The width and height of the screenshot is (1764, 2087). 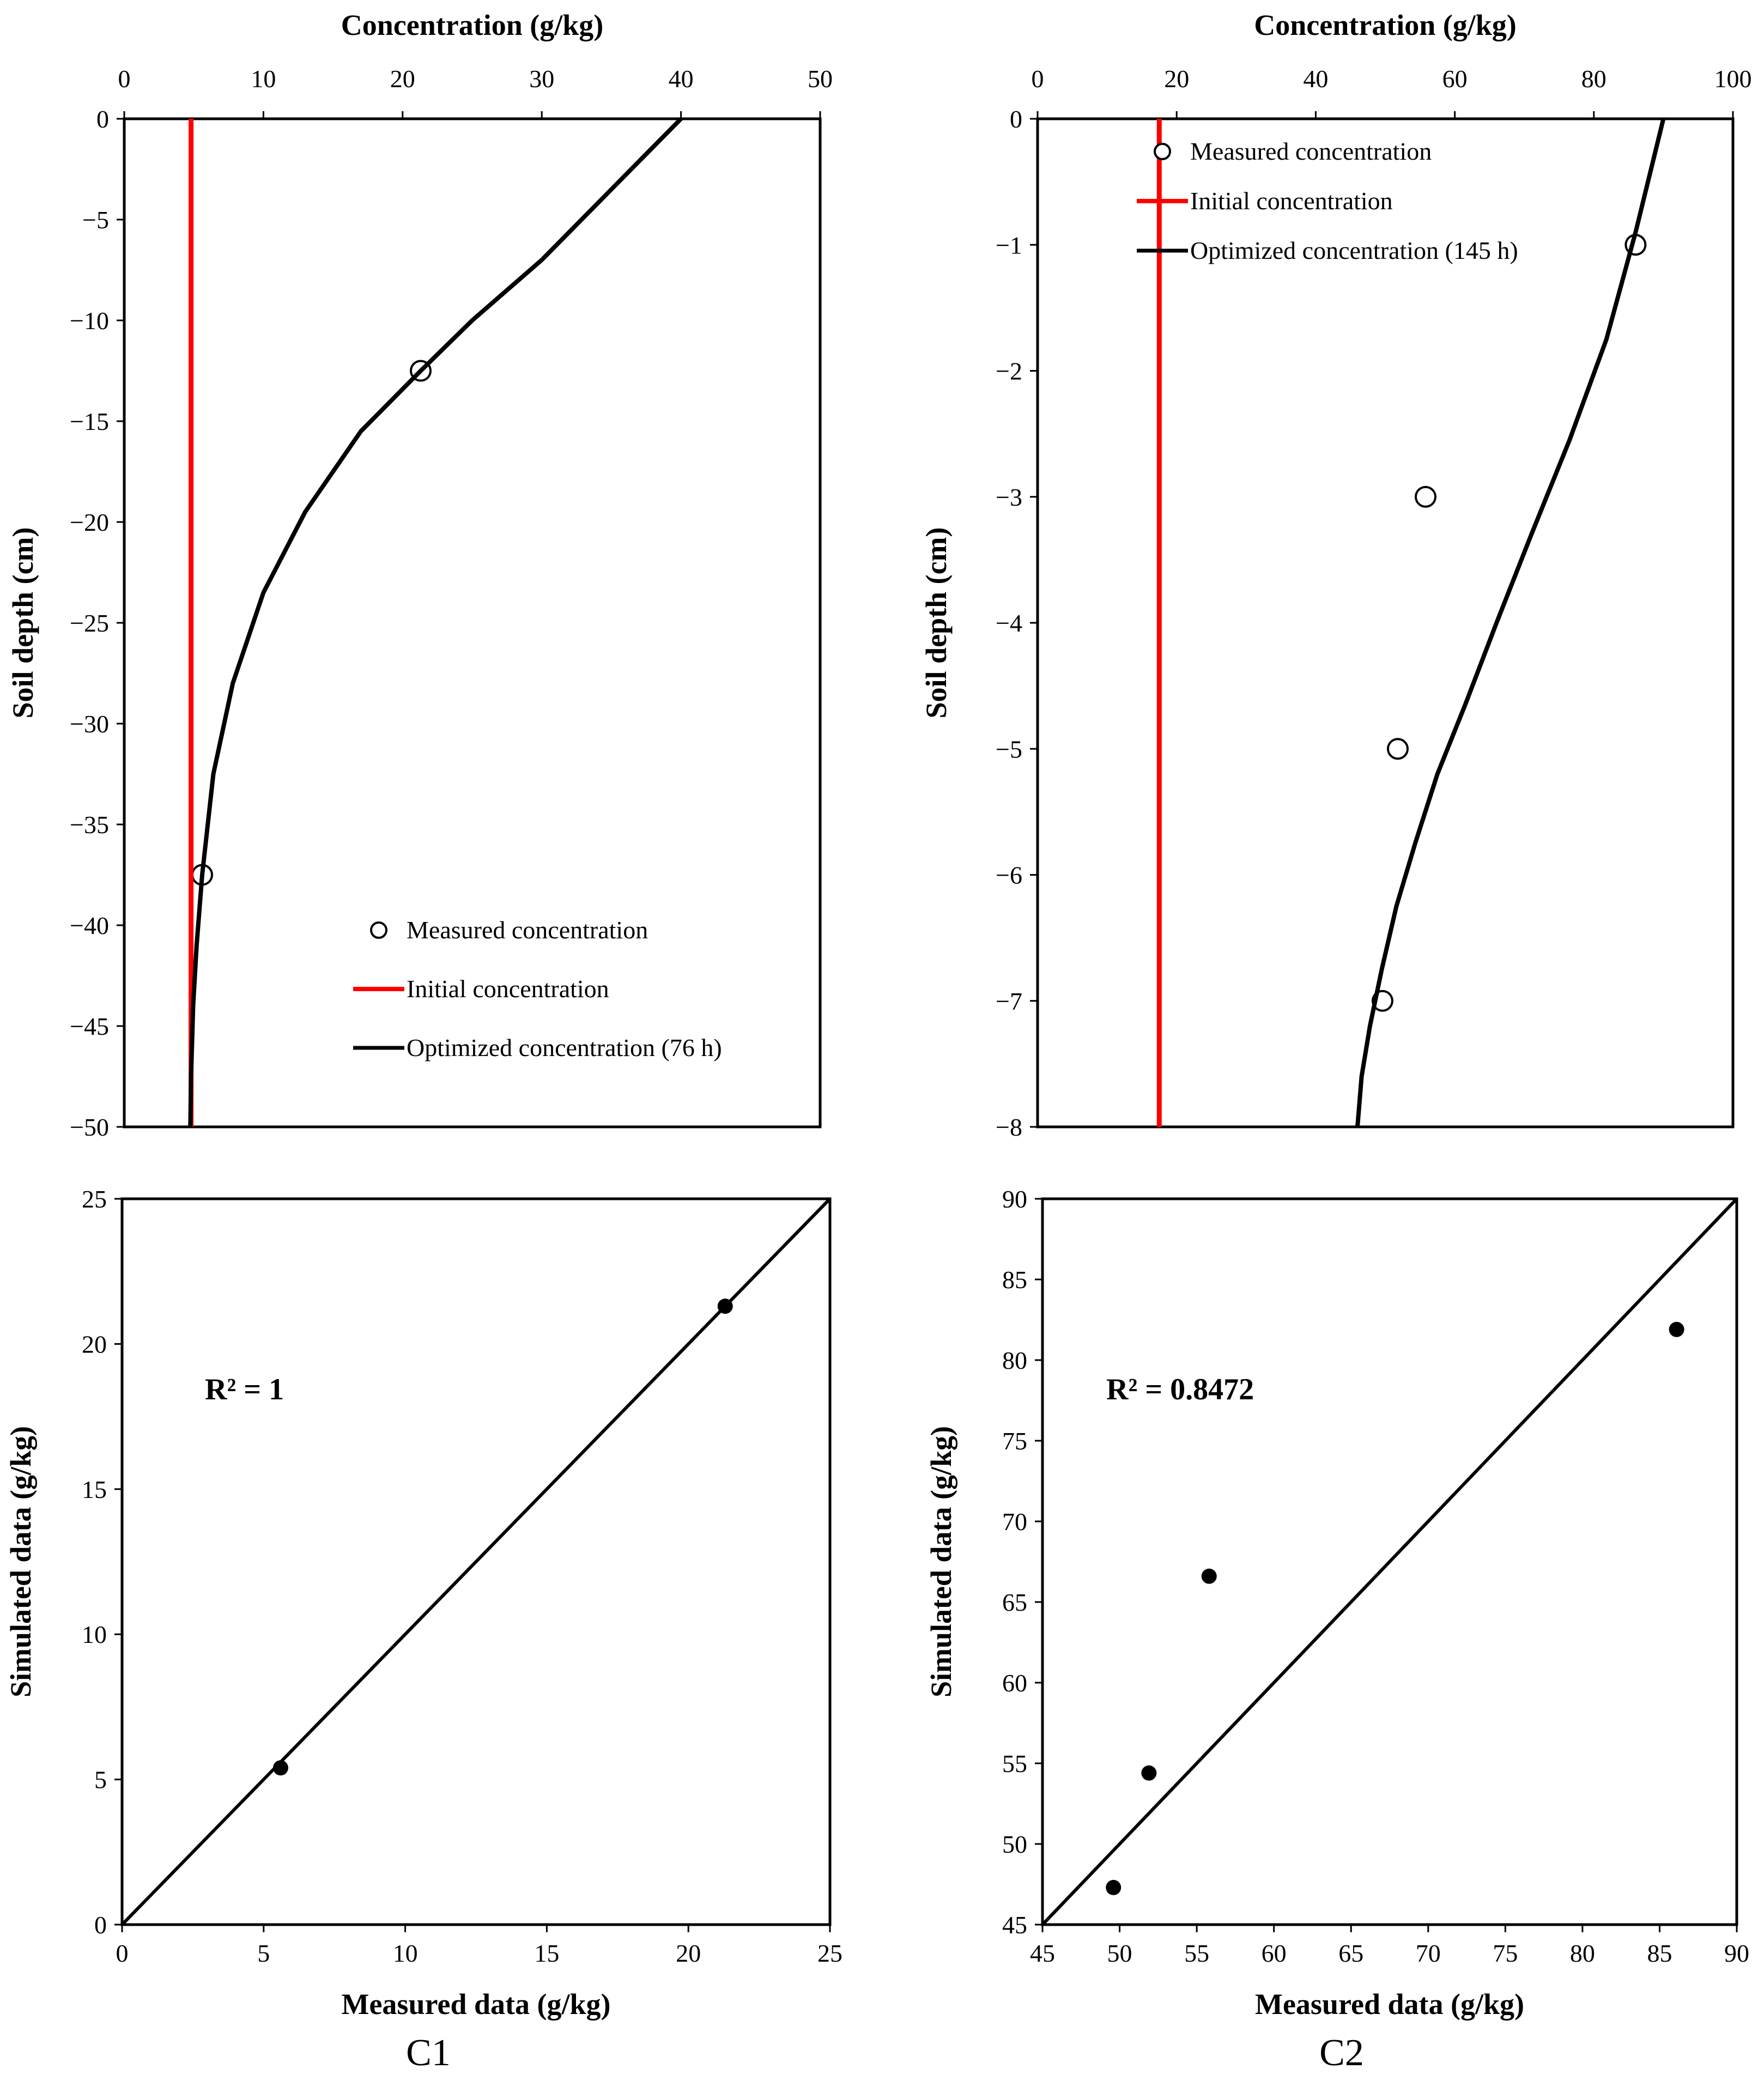 What do you see at coordinates (1014, 1602) in the screenshot?
I see `y-tick-label: 65` at bounding box center [1014, 1602].